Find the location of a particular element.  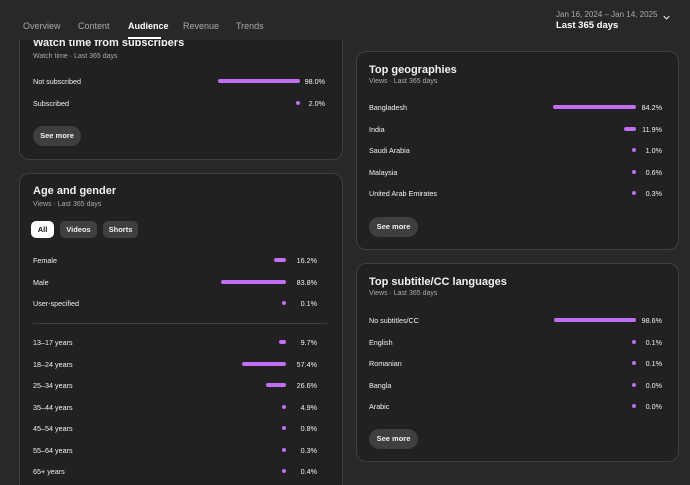

row-label: Saudi Arabia is located at coordinates (389, 150).